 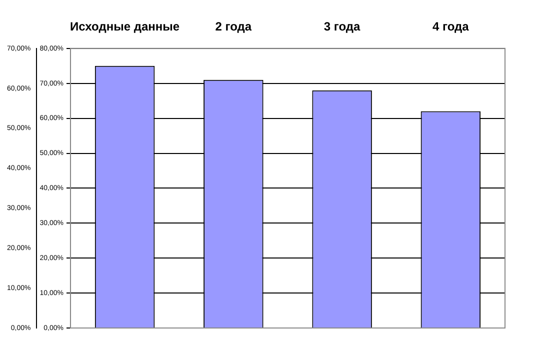 I want to click on x-tick-label: 3 года, so click(x=342, y=27).